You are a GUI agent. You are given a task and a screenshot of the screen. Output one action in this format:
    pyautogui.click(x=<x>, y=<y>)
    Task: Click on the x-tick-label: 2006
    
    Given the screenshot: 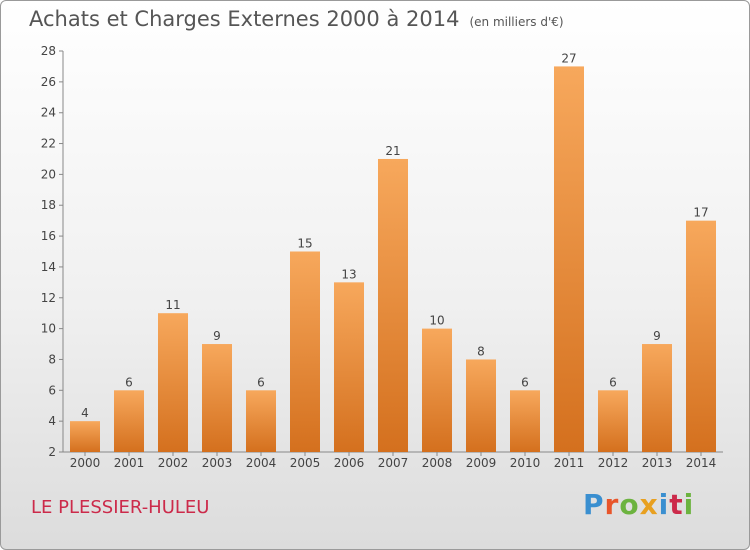 What is the action you would take?
    pyautogui.click(x=349, y=463)
    